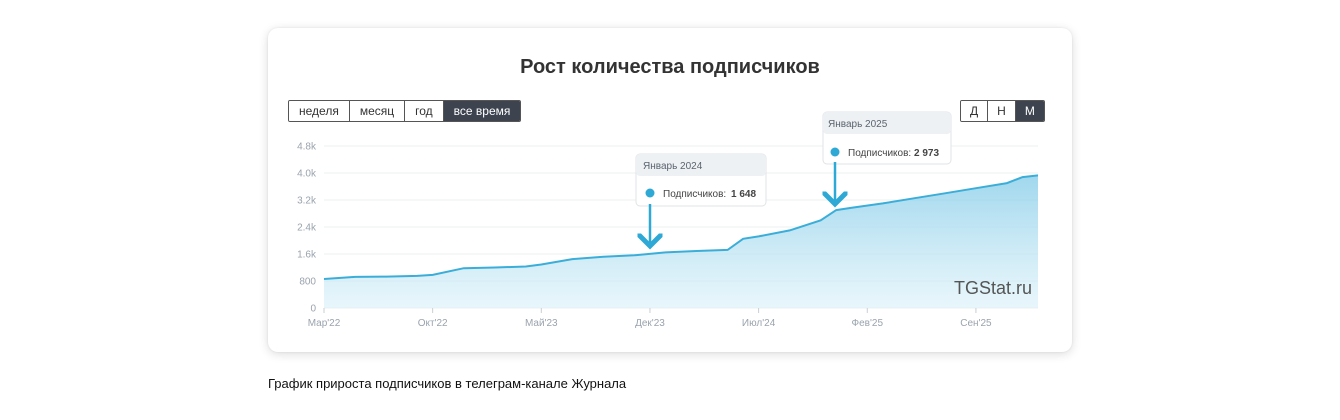  I want to click on tooltip-jan-2025: Январь 2025 Подписчиков: 2 973, so click(887, 138).